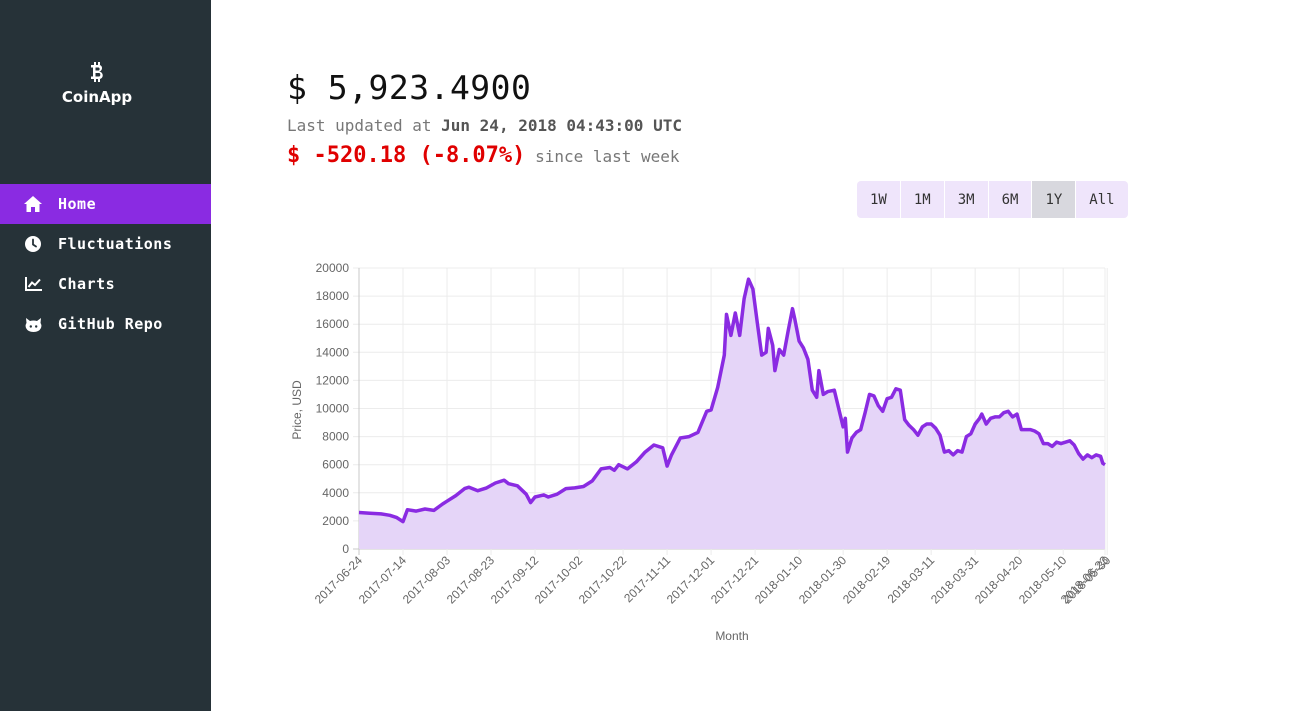  Describe the element at coordinates (33, 204) in the screenshot. I see `home-icon` at that location.